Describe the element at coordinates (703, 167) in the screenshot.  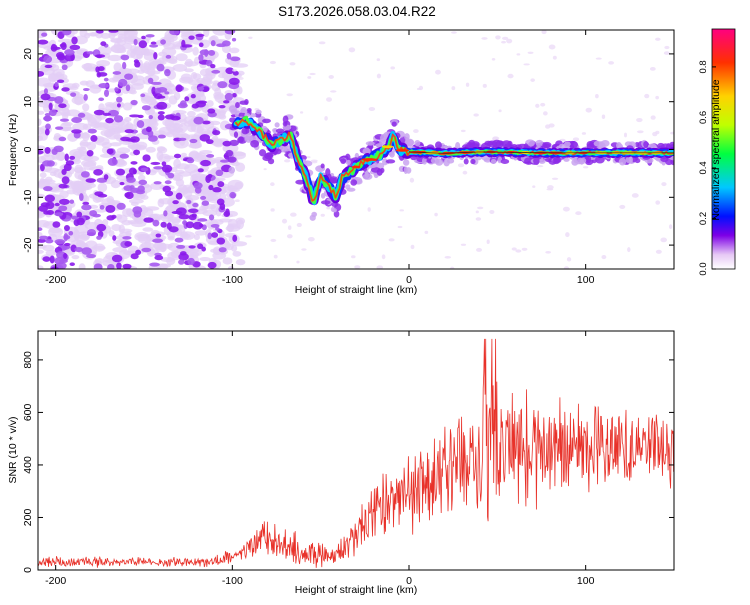
I see `colorbar-tick-label: 0.4` at that location.